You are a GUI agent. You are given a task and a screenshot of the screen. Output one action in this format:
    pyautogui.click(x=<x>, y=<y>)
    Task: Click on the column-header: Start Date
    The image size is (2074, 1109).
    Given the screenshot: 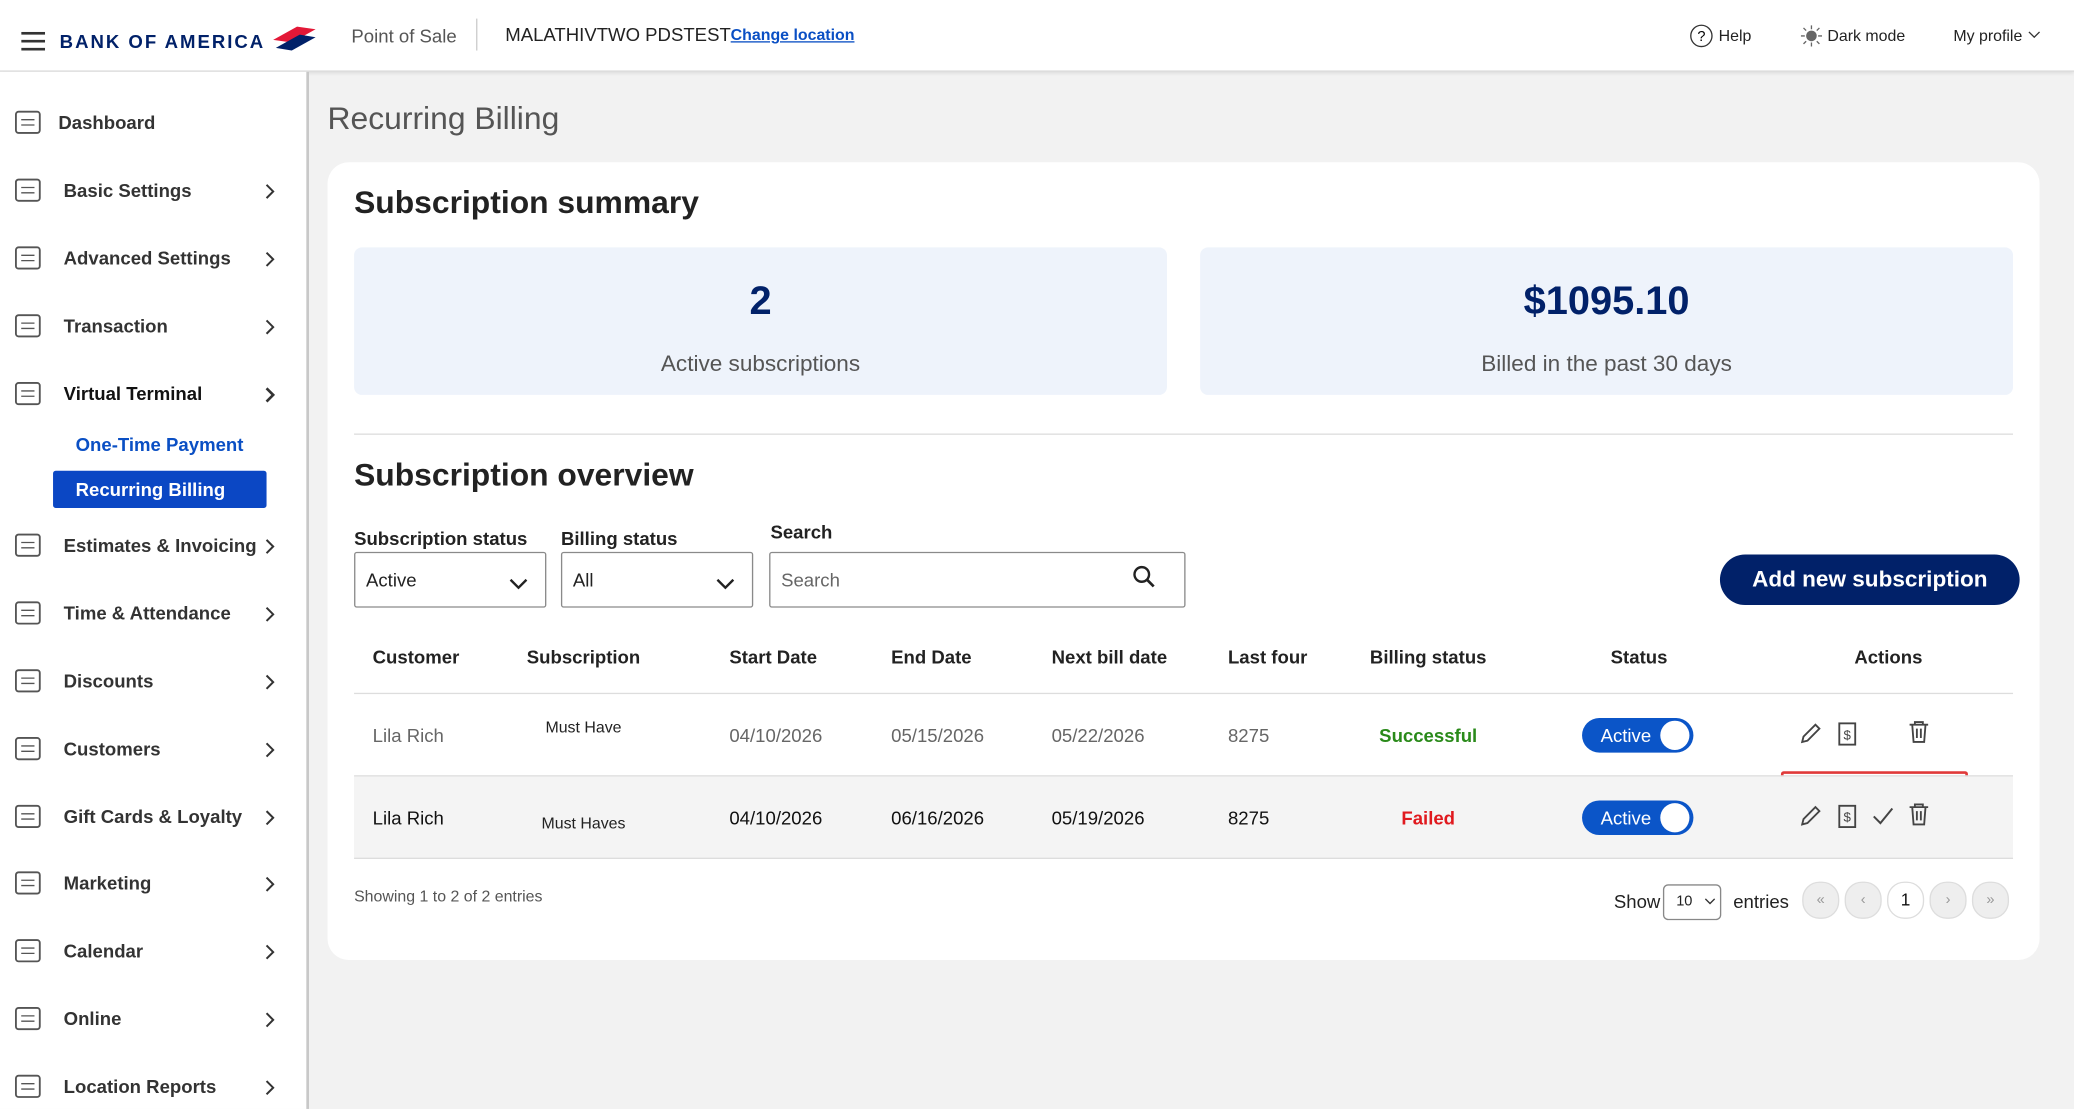 What is the action you would take?
    pyautogui.click(x=773, y=657)
    